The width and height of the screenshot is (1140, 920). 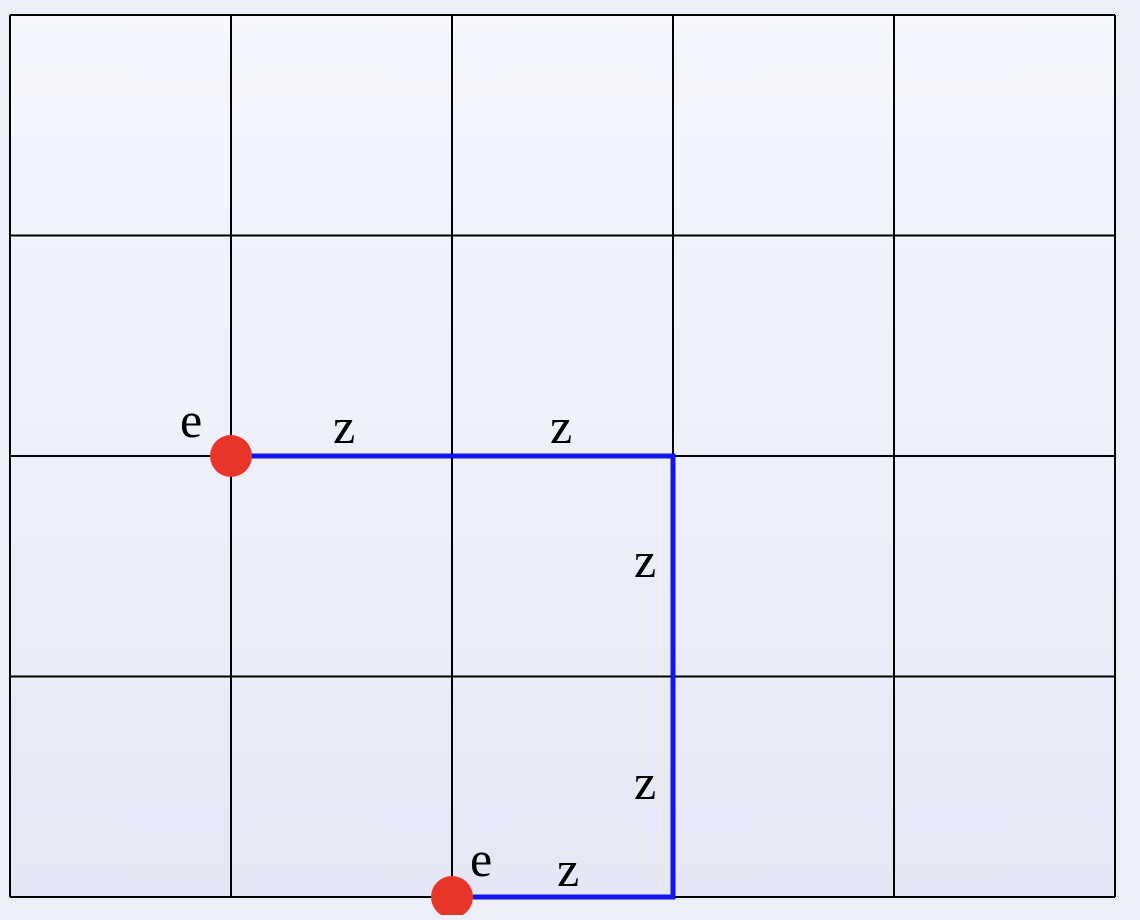 What do you see at coordinates (568, 869) in the screenshot?
I see `edge-label-5: z` at bounding box center [568, 869].